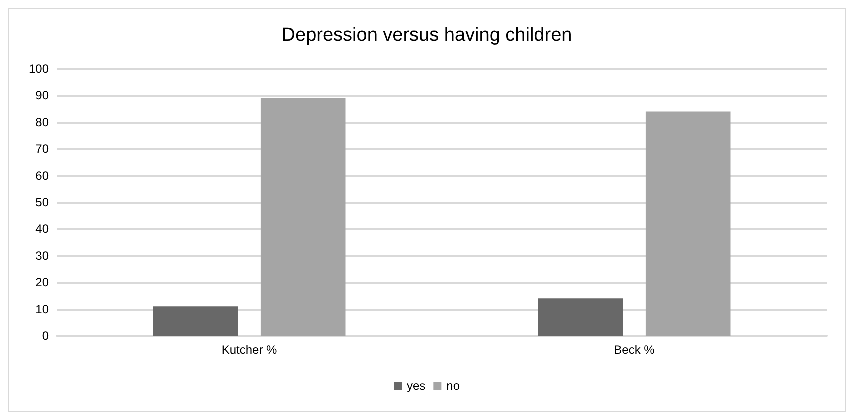  What do you see at coordinates (46, 336) in the screenshot?
I see `y-tick-label: 0` at bounding box center [46, 336].